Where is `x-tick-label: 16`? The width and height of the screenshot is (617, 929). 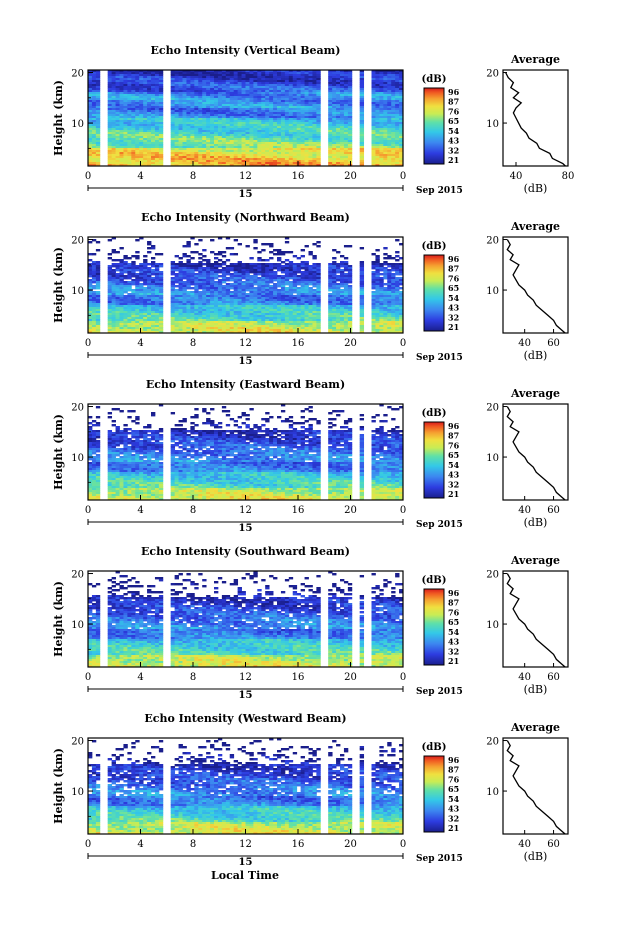 x-tick-label: 16 is located at coordinates (298, 176).